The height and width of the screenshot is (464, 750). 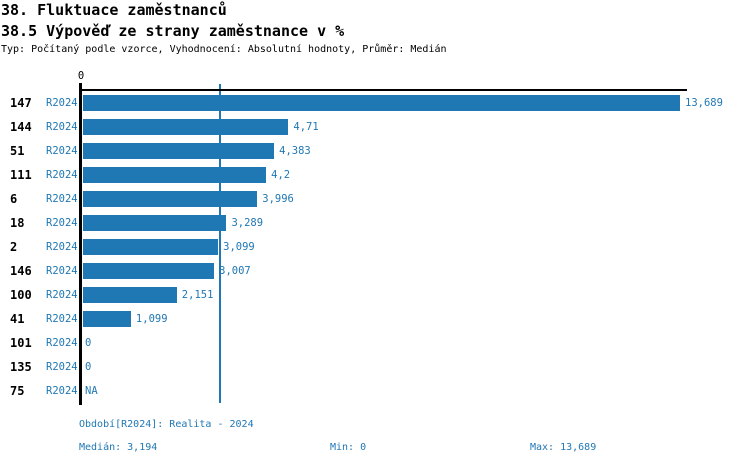 I want to click on median-line, so click(x=220, y=243).